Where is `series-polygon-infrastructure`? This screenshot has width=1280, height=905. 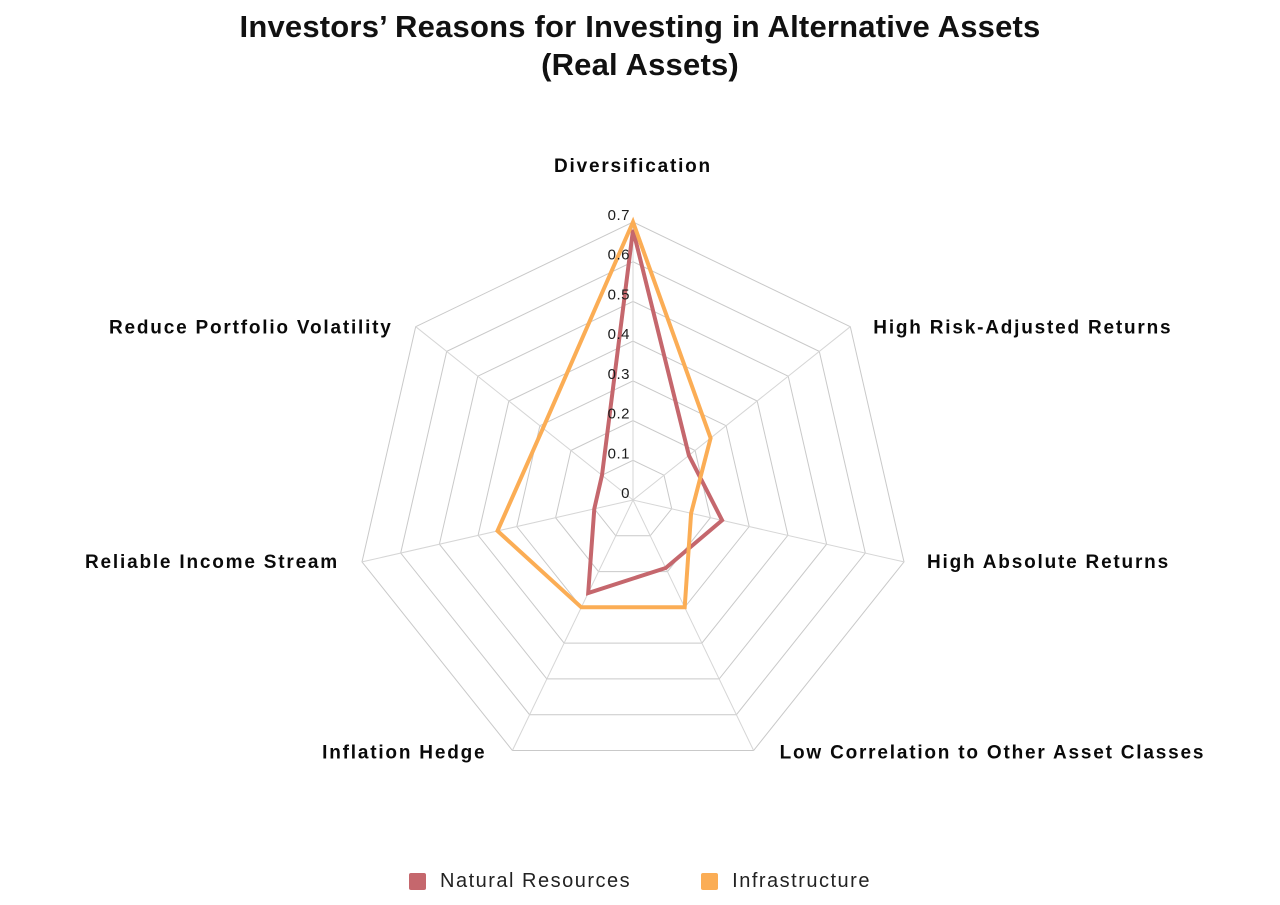
series-polygon-infrastructure is located at coordinates (604, 413).